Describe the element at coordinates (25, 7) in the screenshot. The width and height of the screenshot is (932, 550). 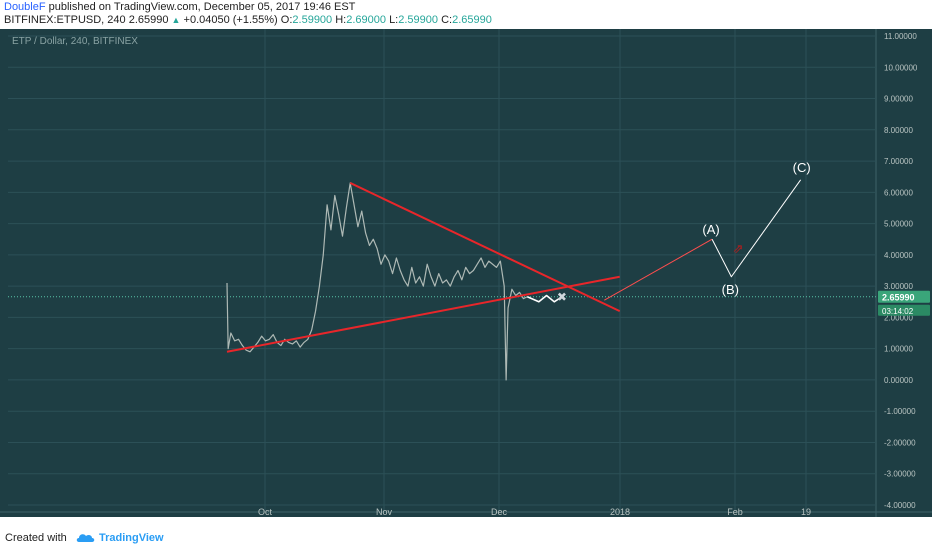
I see `author-link: DoubleF` at that location.